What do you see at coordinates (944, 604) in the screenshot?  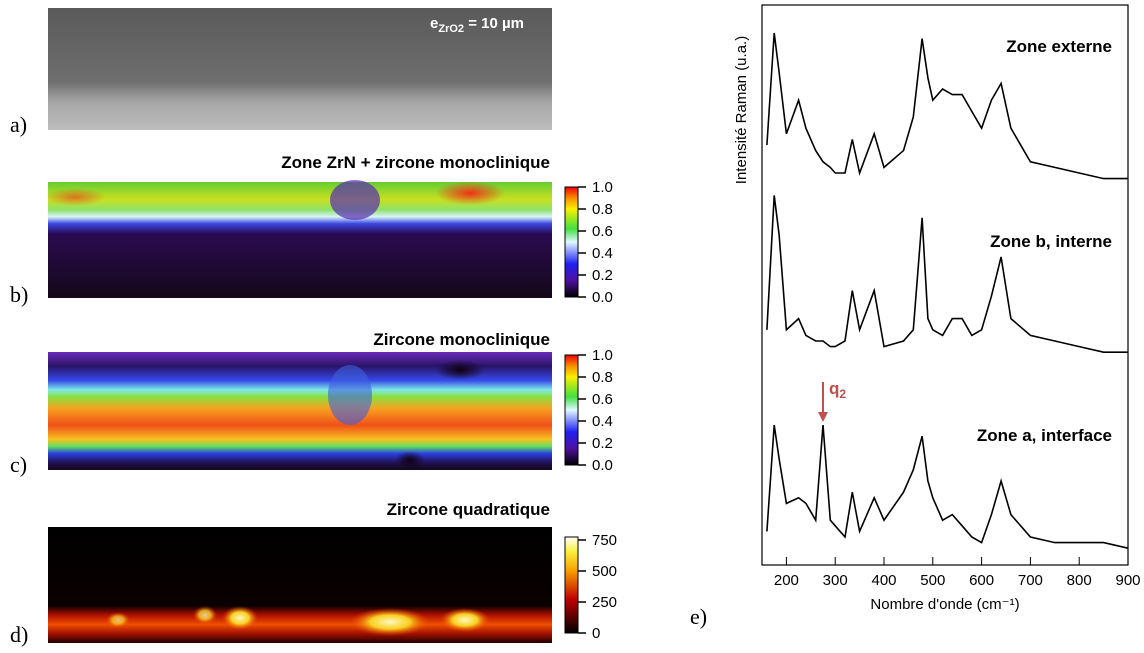 I see `x-axis-label: Nombre d'onde (cm⁻¹)` at bounding box center [944, 604].